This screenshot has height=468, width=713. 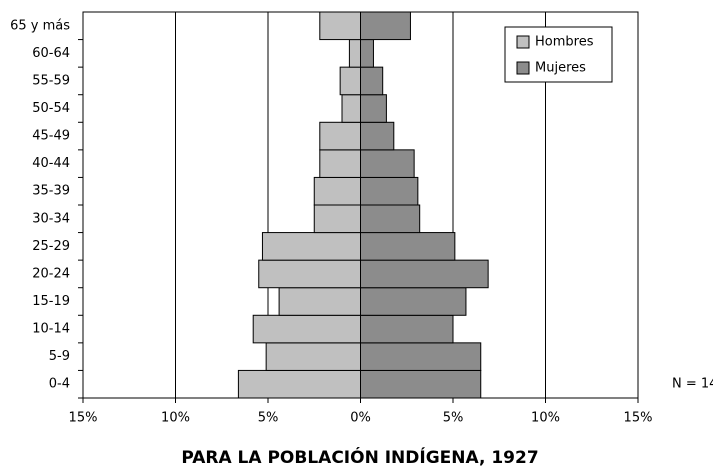 What do you see at coordinates (360, 418) in the screenshot?
I see `x-tick-label: 0%` at bounding box center [360, 418].